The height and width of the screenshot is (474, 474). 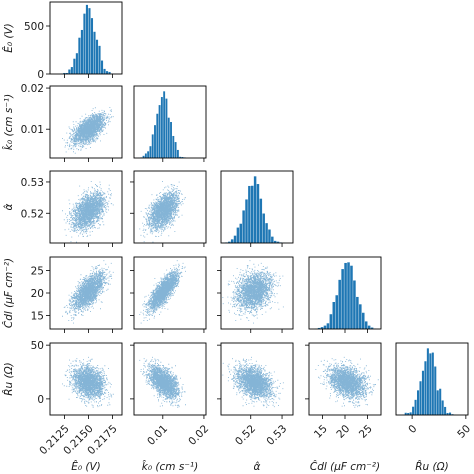 I want to click on x-axis-title-Cdl: Ĉdl (μF cm⁻²), so click(x=345, y=466).